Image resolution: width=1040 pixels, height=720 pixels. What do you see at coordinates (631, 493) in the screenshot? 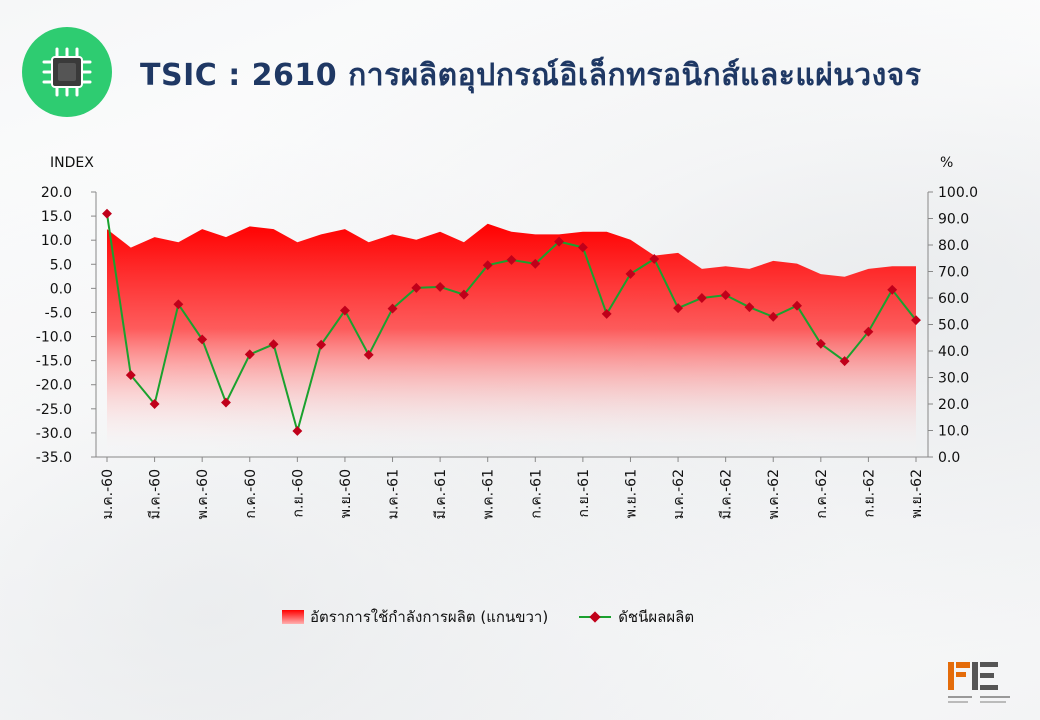
I see `x-tick-label: พ.ย.-61` at bounding box center [631, 493].